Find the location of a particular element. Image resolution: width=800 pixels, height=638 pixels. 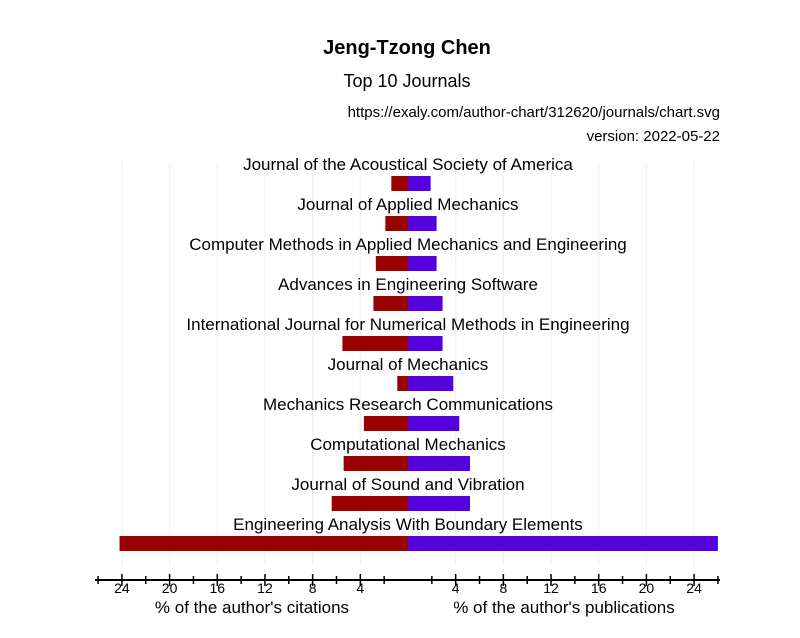

x-axis-ticks: 4 4 8 8 12 12 16 16 20 20 24 24 is located at coordinates (408, 585).